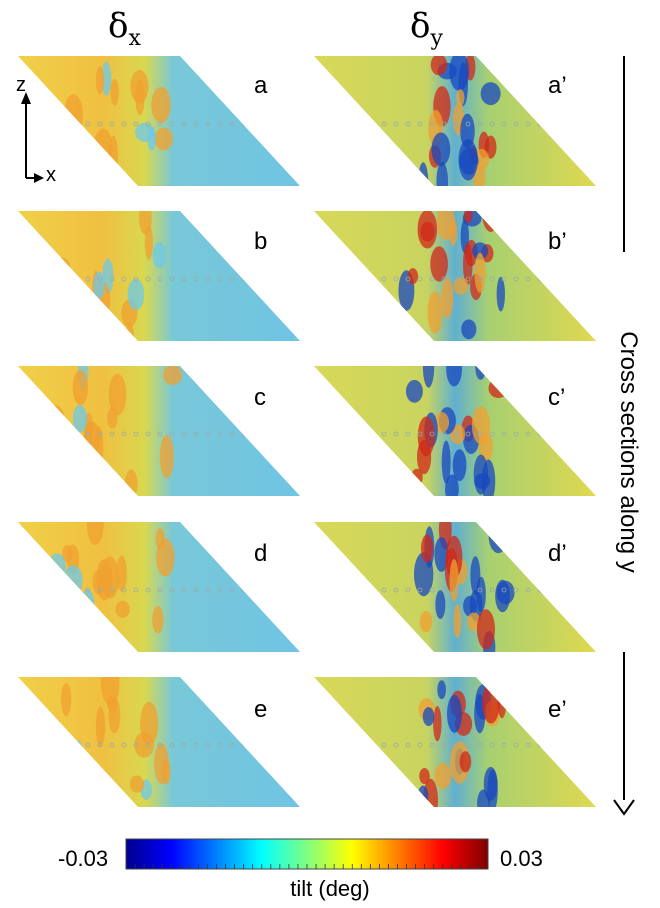 This screenshot has height=908, width=660. What do you see at coordinates (261, 241) in the screenshot?
I see `panel-label-b: b` at bounding box center [261, 241].